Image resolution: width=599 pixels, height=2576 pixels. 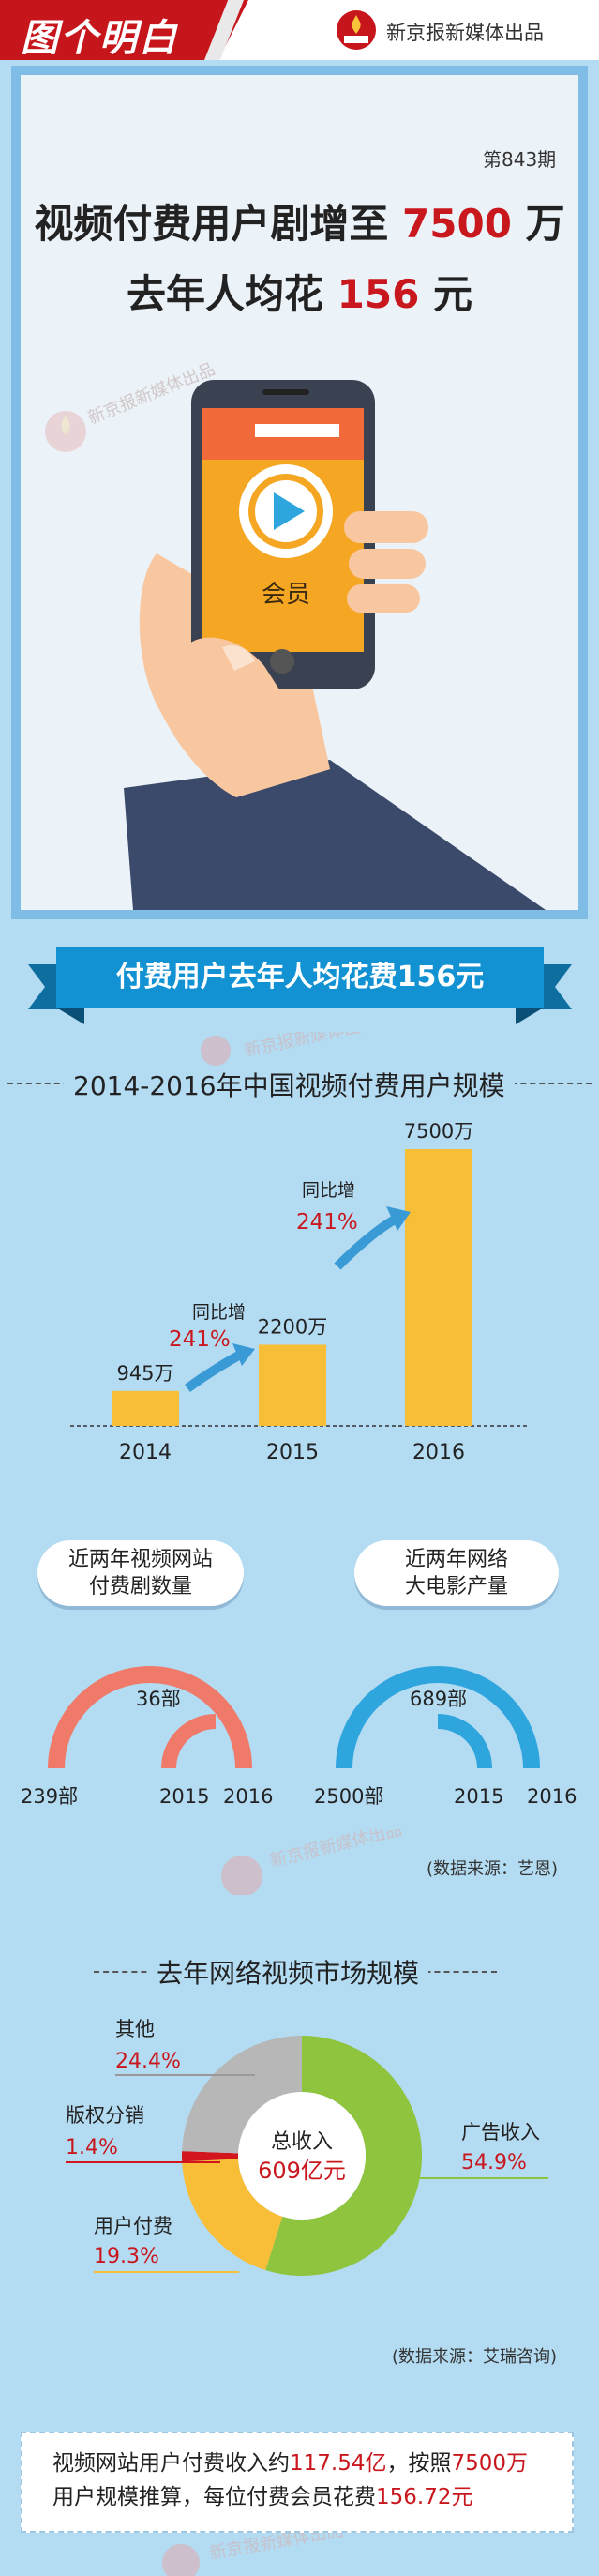 I want to click on bar-2016, so click(x=438, y=1287).